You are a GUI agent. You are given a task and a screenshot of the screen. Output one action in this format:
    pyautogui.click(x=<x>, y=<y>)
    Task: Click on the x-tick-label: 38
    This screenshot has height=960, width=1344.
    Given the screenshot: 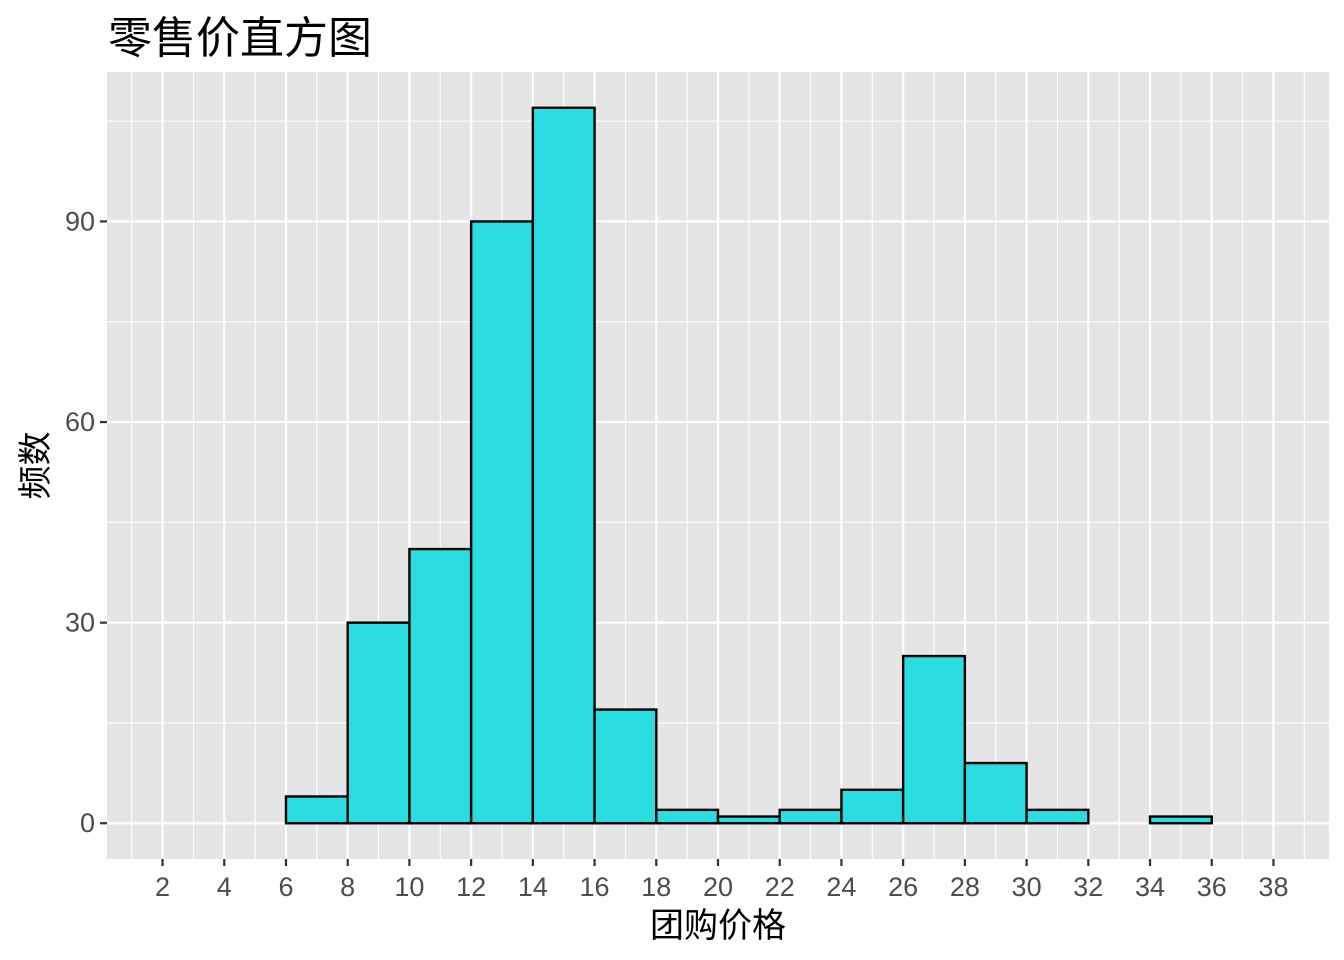 What is the action you would take?
    pyautogui.click(x=1273, y=887)
    